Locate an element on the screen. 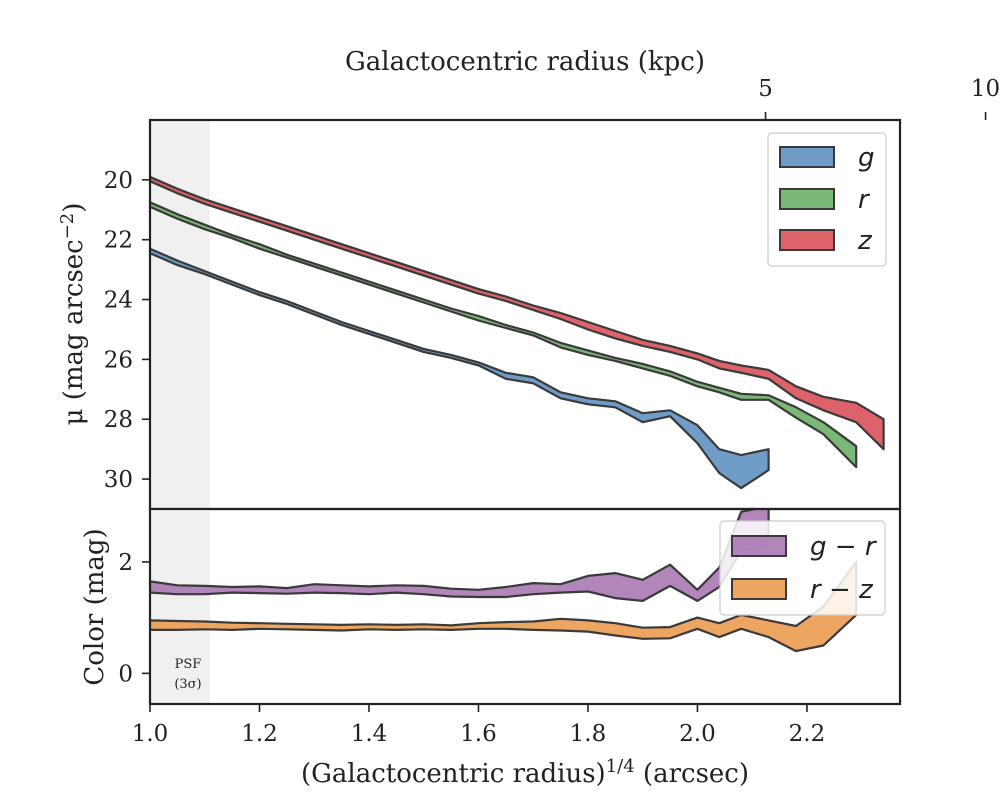 The height and width of the screenshot is (800, 1000). psf-shading-bottom is located at coordinates (180, 606).